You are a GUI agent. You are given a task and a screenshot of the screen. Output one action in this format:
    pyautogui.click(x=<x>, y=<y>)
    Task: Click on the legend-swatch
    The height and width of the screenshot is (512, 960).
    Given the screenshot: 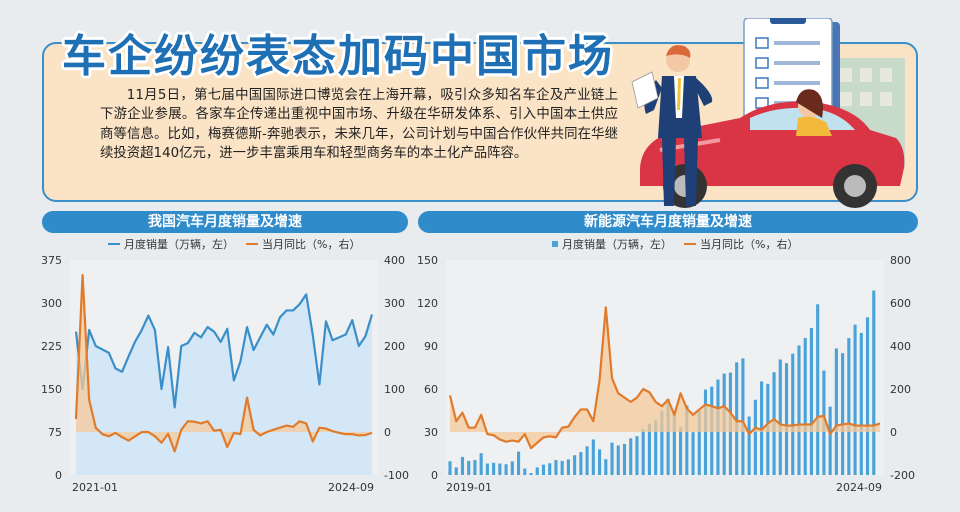 What is the action you would take?
    pyautogui.click(x=555, y=244)
    